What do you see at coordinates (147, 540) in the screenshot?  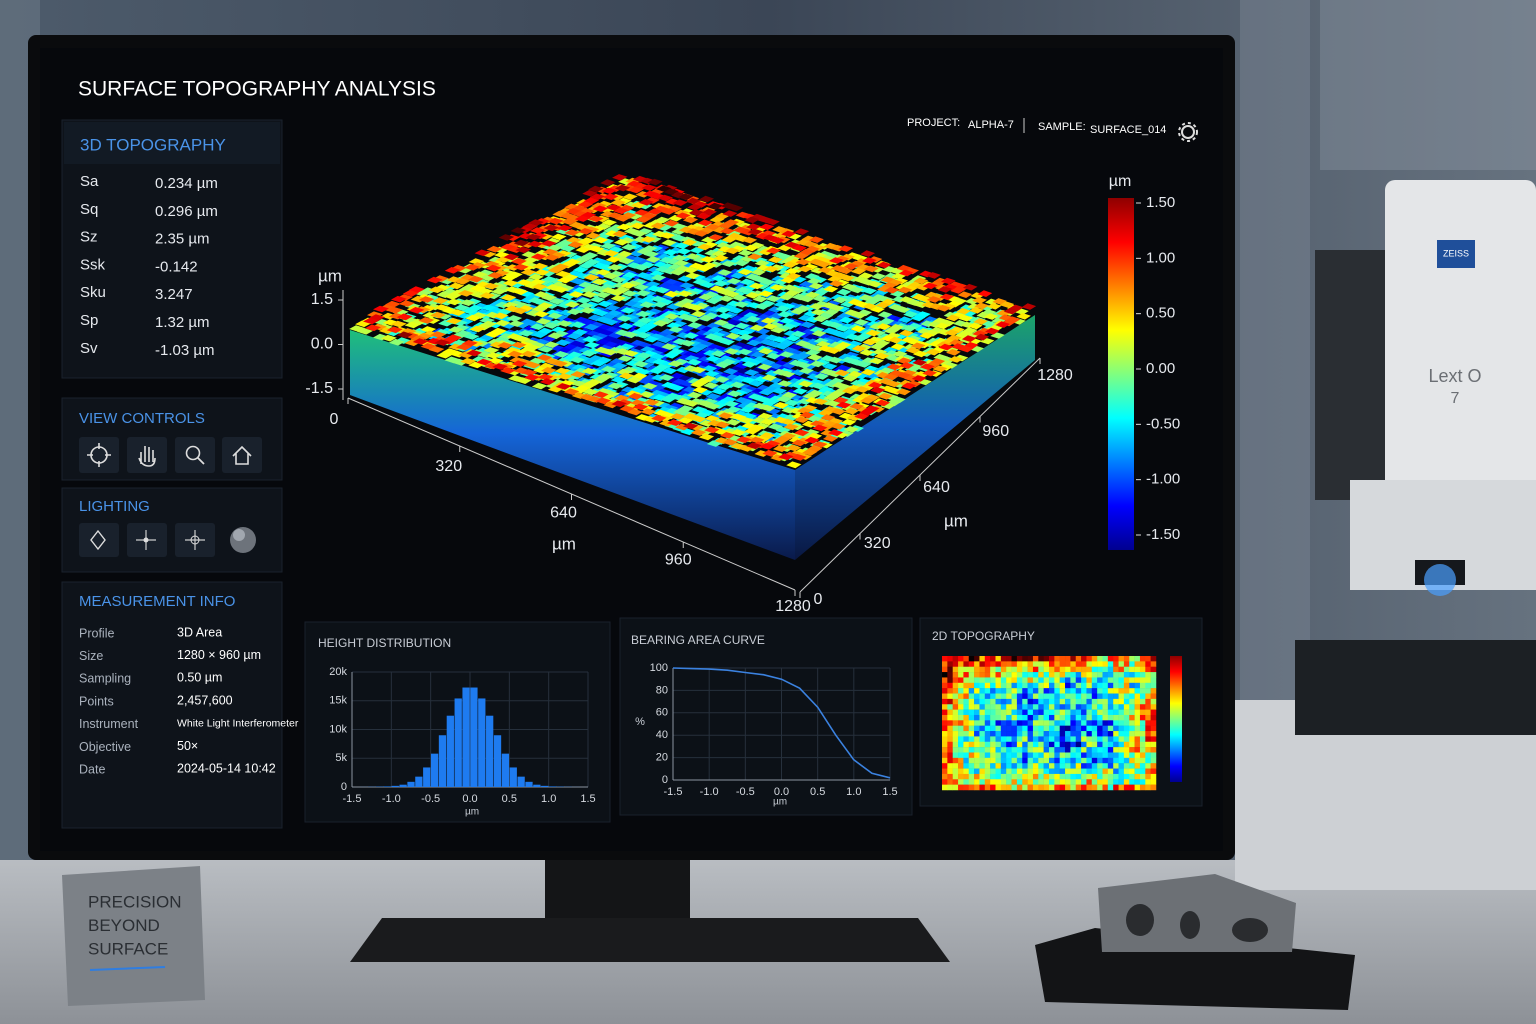 I see `light-left-button` at bounding box center [147, 540].